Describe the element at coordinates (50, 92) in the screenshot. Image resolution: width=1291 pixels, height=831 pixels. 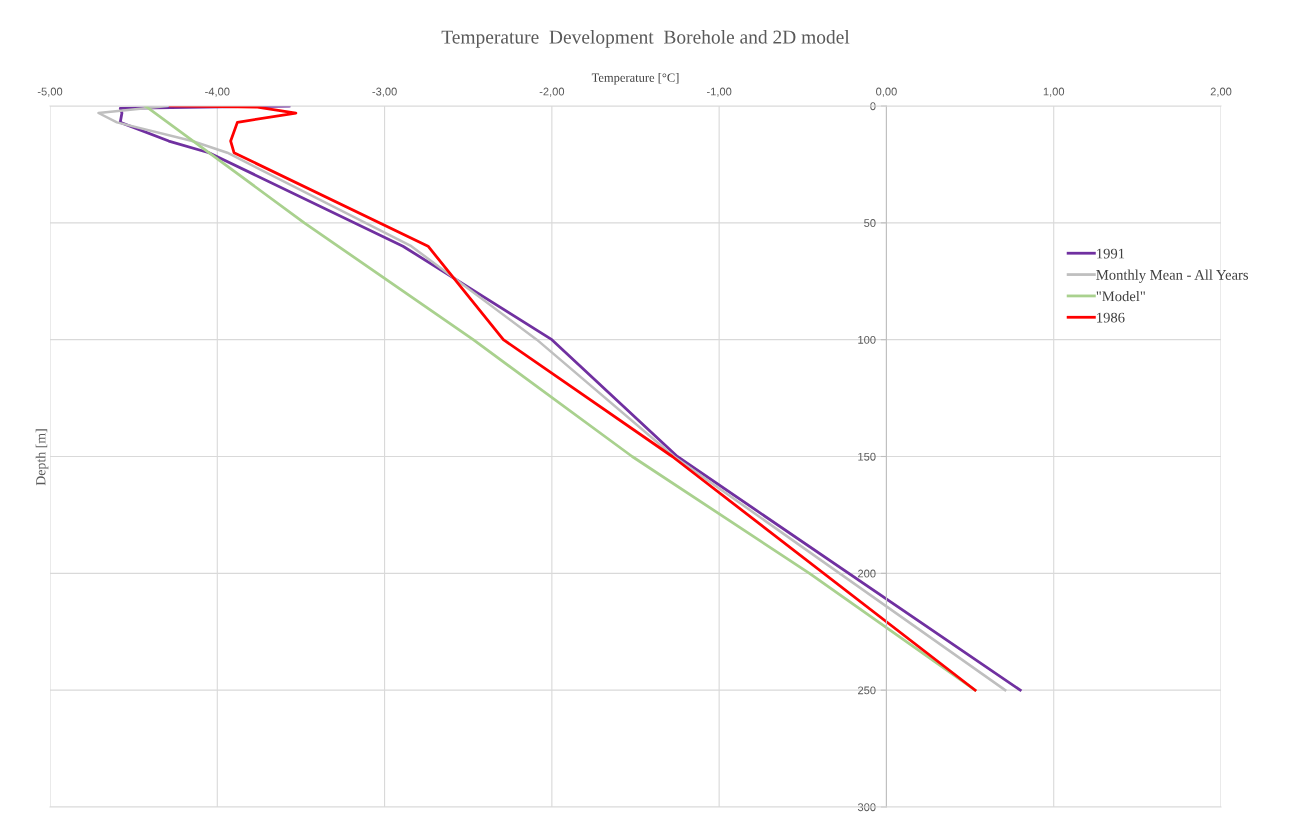
I see `x-tick-label: -5,00` at that location.